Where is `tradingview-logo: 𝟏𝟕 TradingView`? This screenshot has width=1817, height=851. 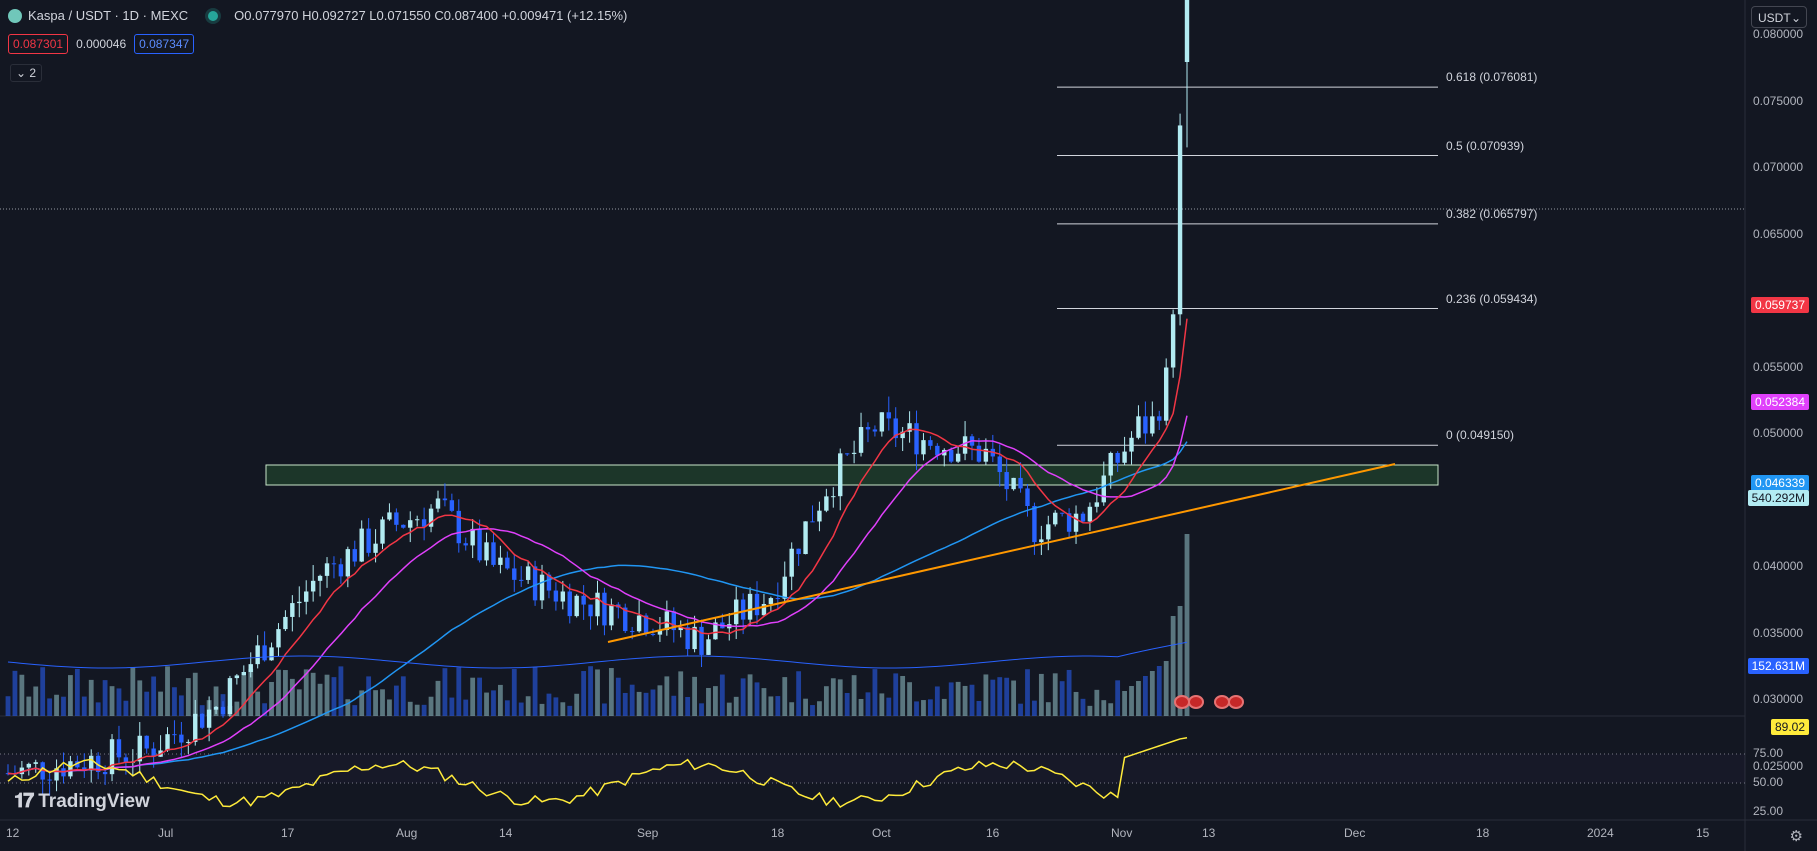
tradingview-logo: 𝟏𝟕 TradingView is located at coordinates (82, 801).